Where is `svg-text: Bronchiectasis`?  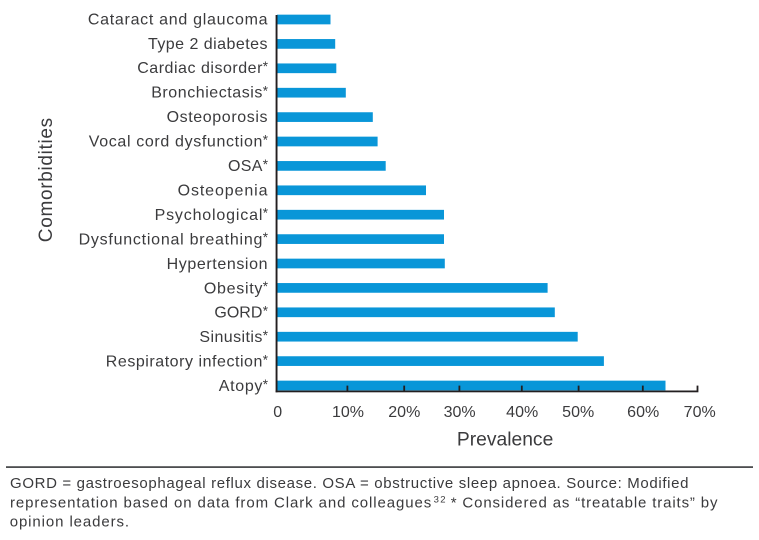
svg-text: Bronchiectasis is located at coordinates (206, 93).